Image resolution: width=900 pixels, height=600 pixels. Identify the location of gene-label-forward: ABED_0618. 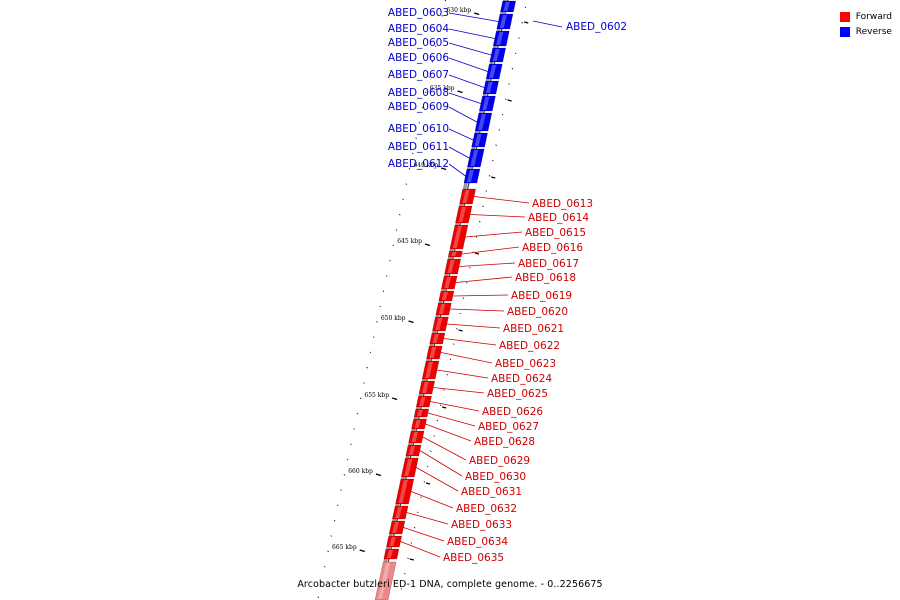
(545, 278).